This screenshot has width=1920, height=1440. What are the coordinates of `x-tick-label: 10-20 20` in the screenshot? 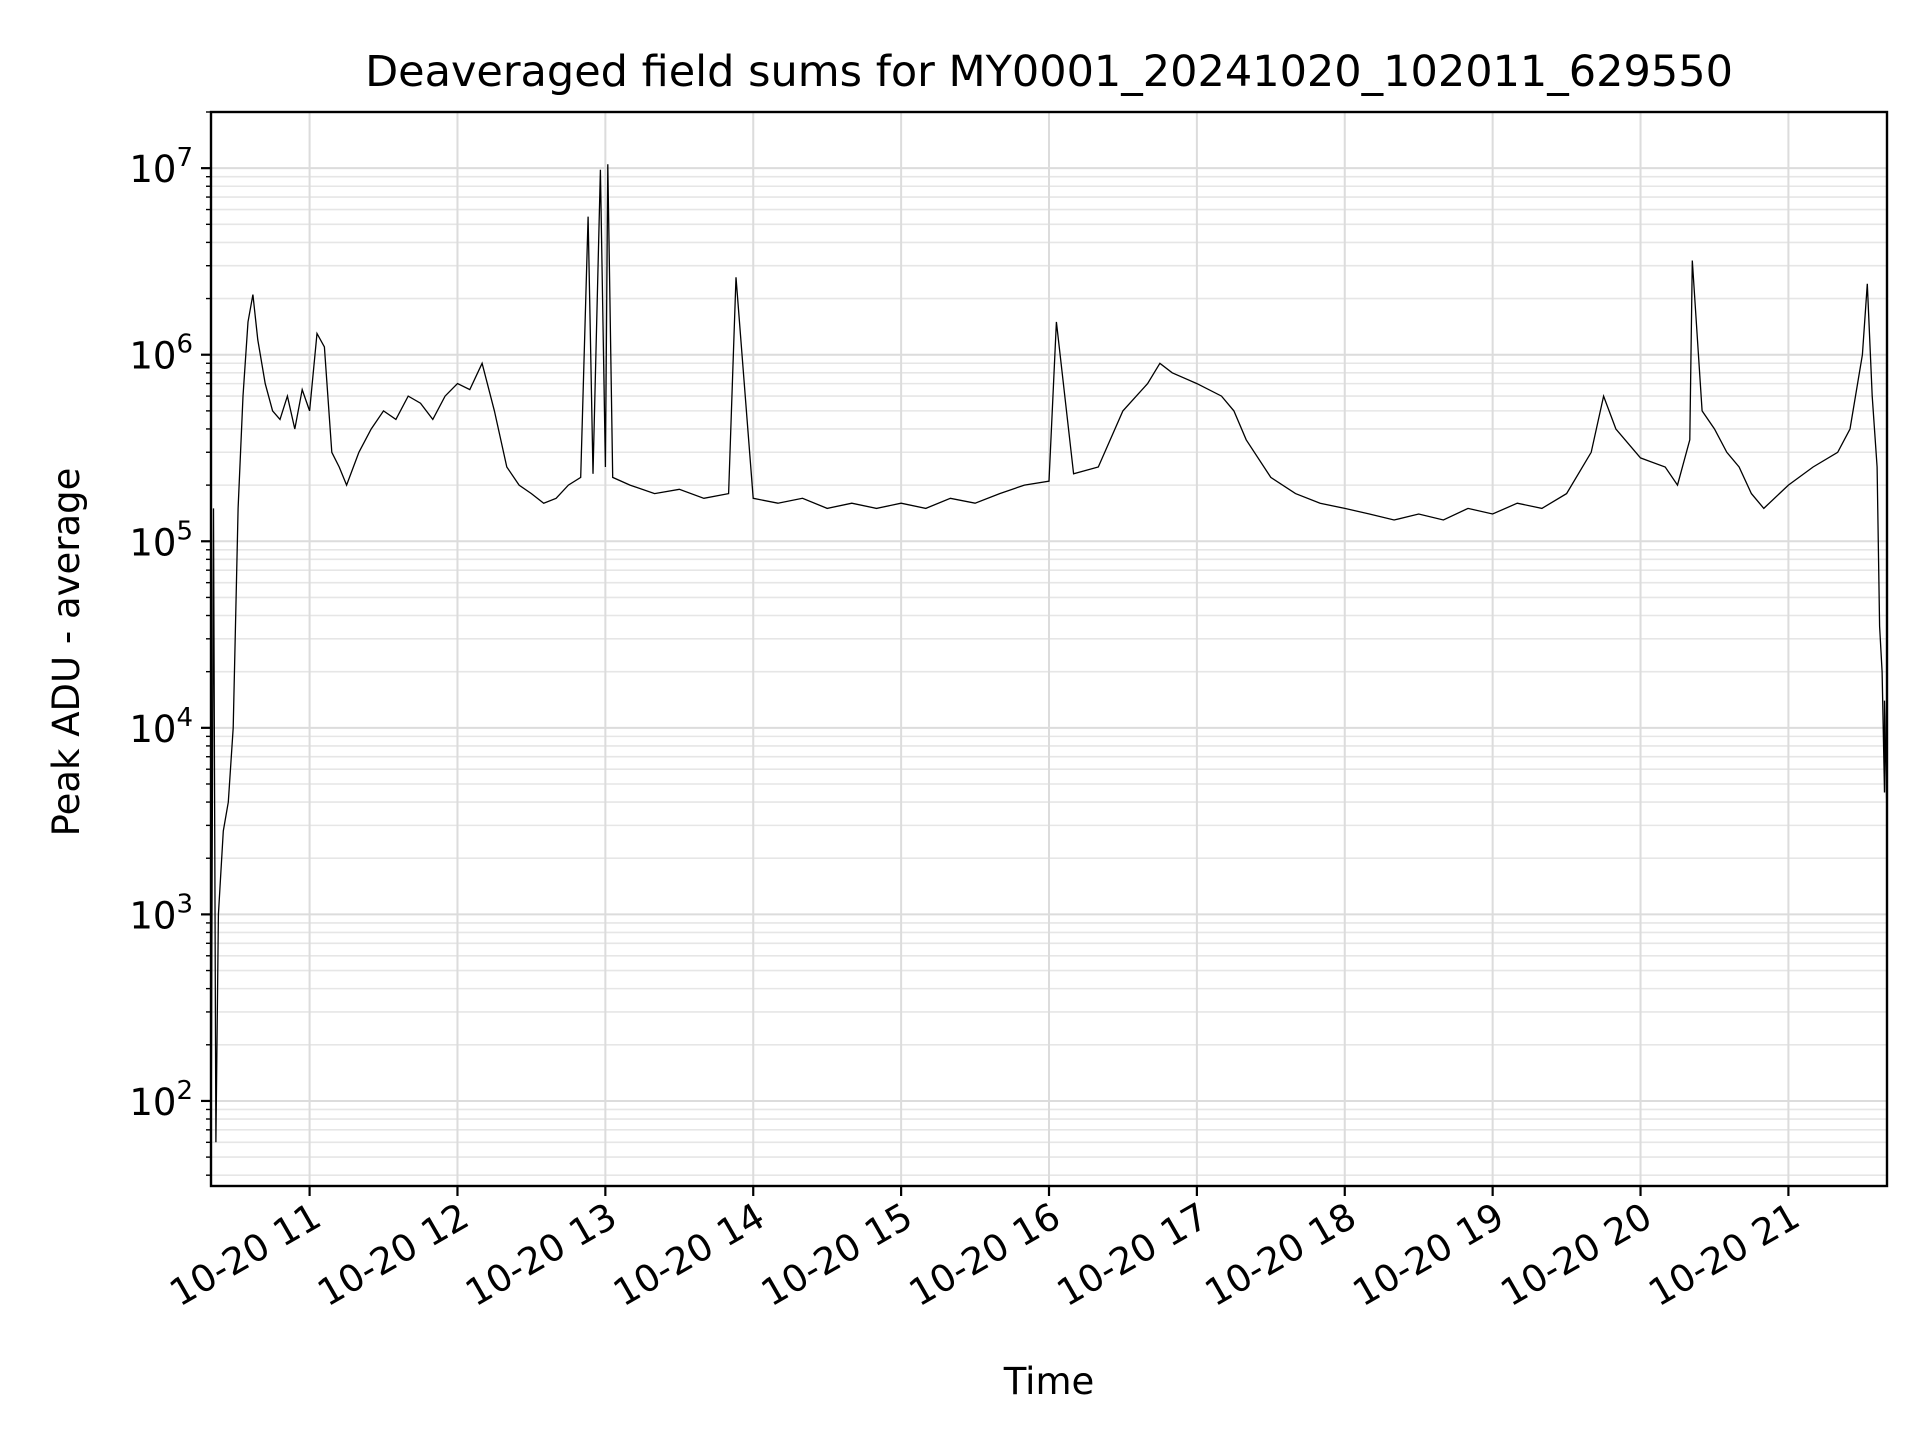 It's located at (1576, 1255).